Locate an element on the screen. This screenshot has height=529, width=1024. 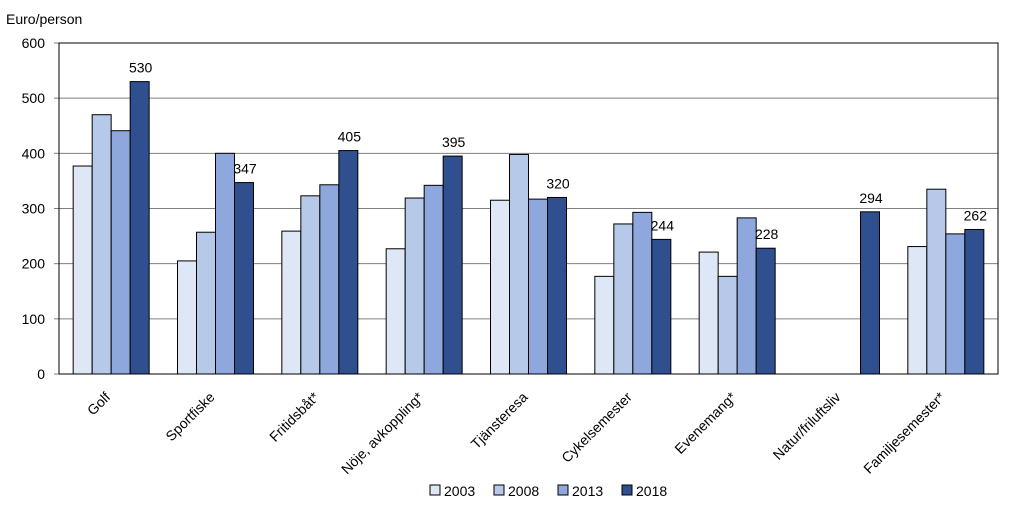
legend-item-2018: 2018 is located at coordinates (644, 491).